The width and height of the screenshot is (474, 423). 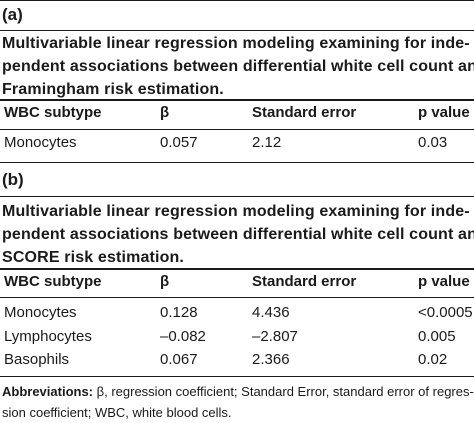 I want to click on panel-b-bottom-rule, so click(x=237, y=376).